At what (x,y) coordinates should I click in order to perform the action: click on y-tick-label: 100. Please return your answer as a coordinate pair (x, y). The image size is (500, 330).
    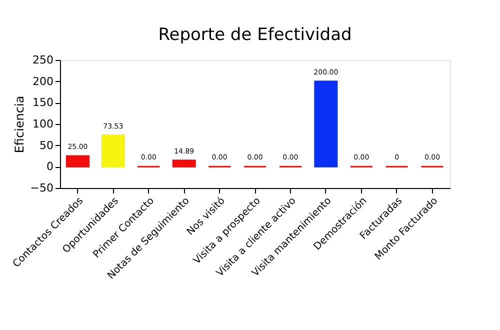
    Looking at the image, I should click on (43, 124).